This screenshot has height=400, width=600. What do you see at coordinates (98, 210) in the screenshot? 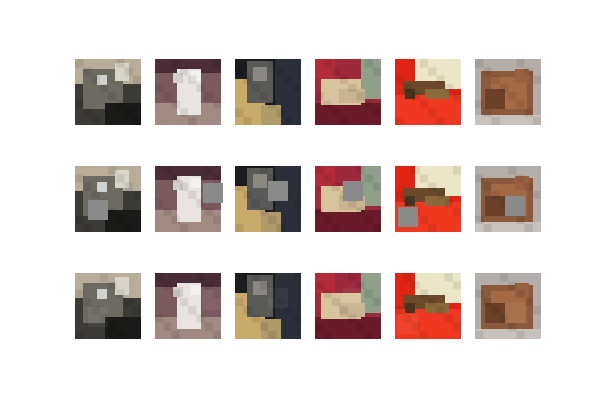
I see `mask-patch` at bounding box center [98, 210].